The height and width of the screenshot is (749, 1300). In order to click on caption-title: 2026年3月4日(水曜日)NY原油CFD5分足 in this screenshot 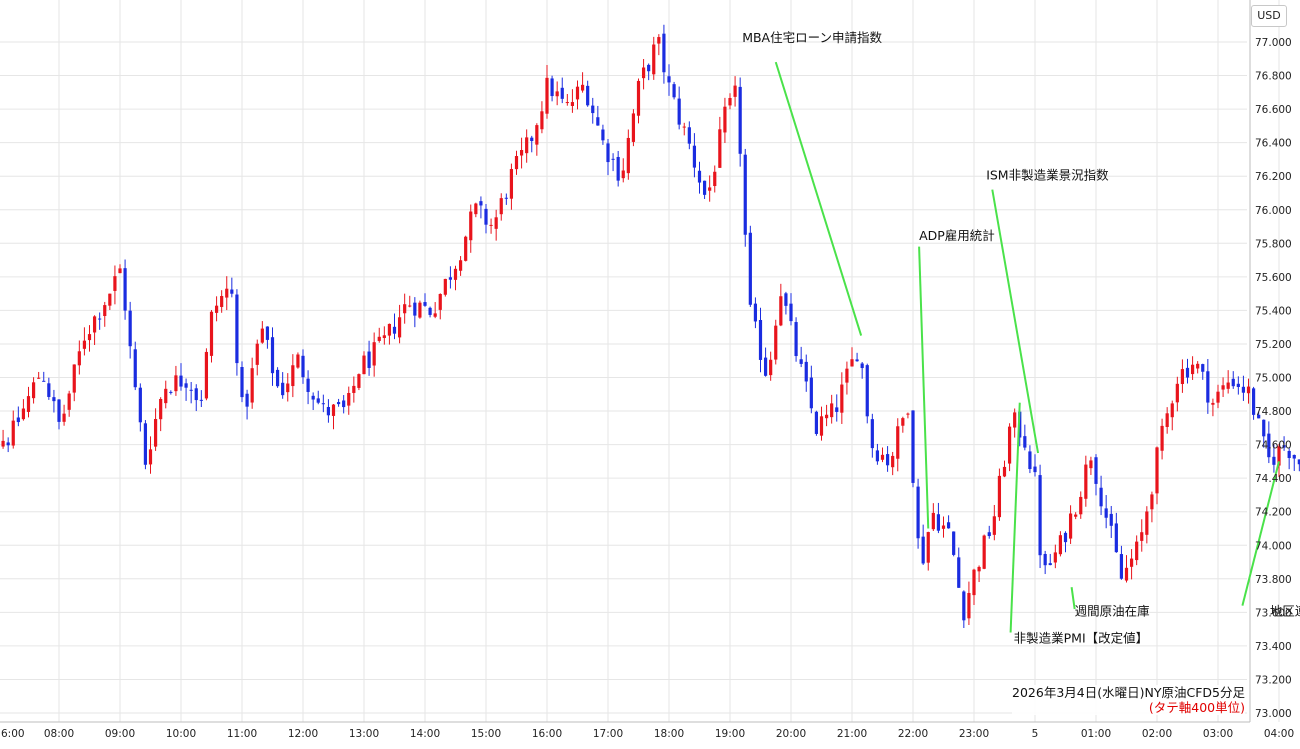, I will do `click(1128, 692)`.